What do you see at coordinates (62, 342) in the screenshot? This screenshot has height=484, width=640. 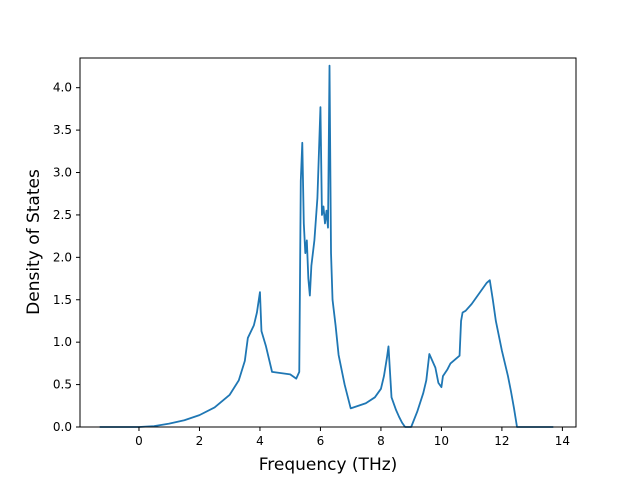 I see `y-tick-label: 1.0` at bounding box center [62, 342].